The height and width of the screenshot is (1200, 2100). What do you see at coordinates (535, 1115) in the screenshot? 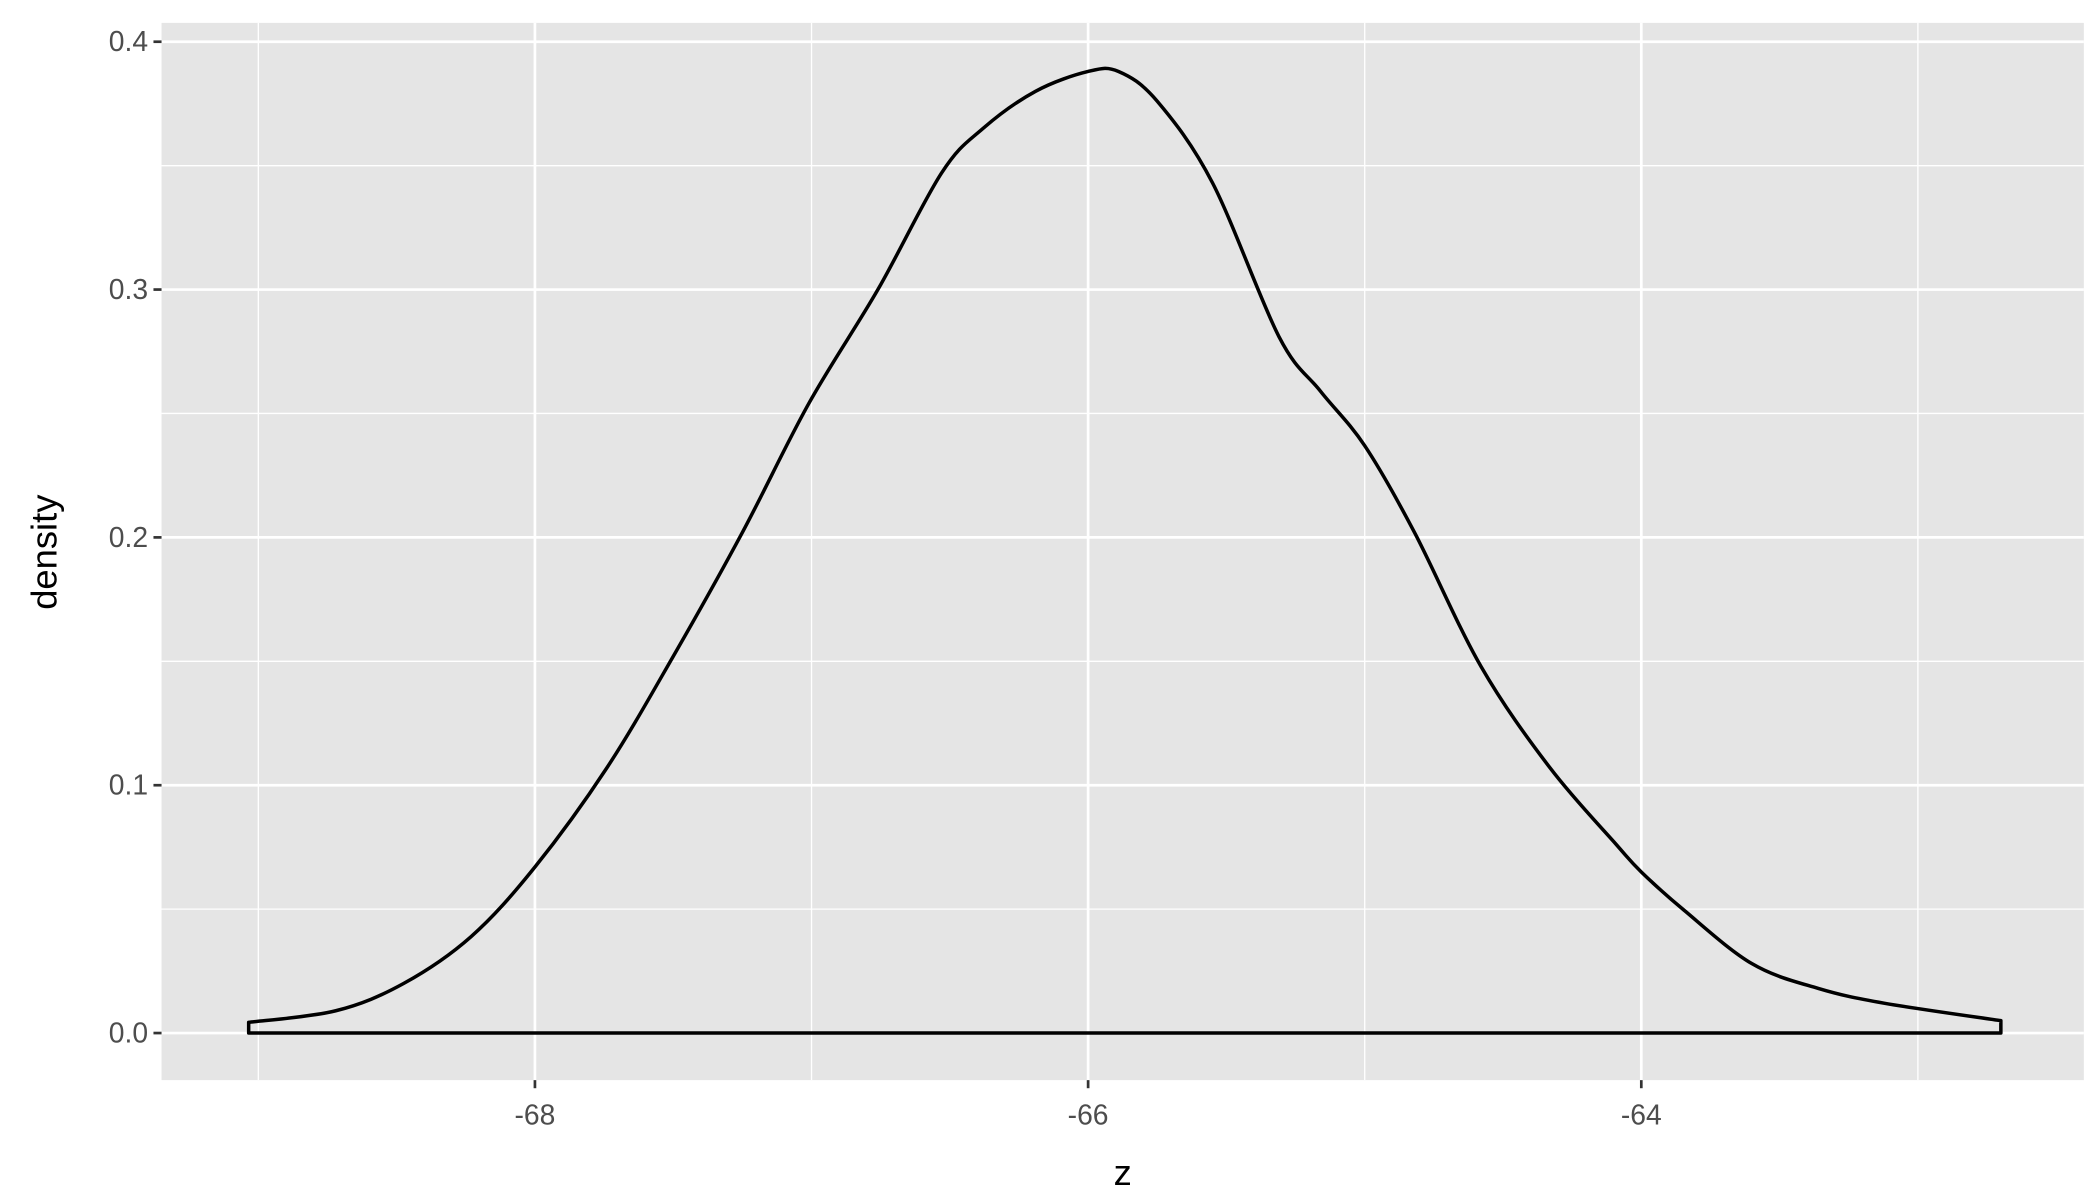
I see `x-tick-label: -68` at bounding box center [535, 1115].